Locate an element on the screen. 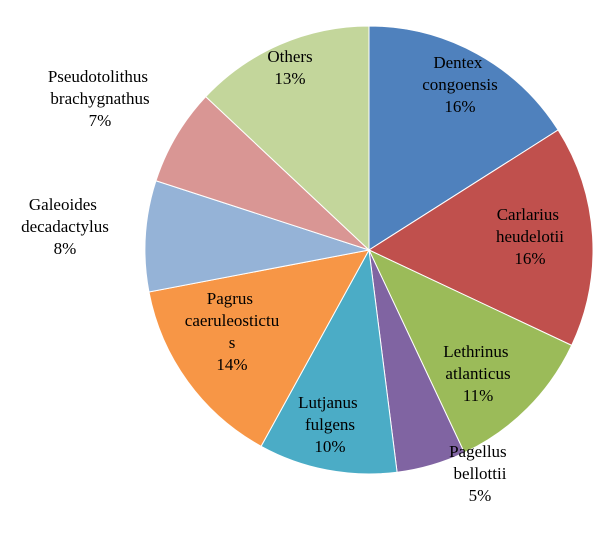 The height and width of the screenshot is (541, 595). value-label: 11% is located at coordinates (478, 395).